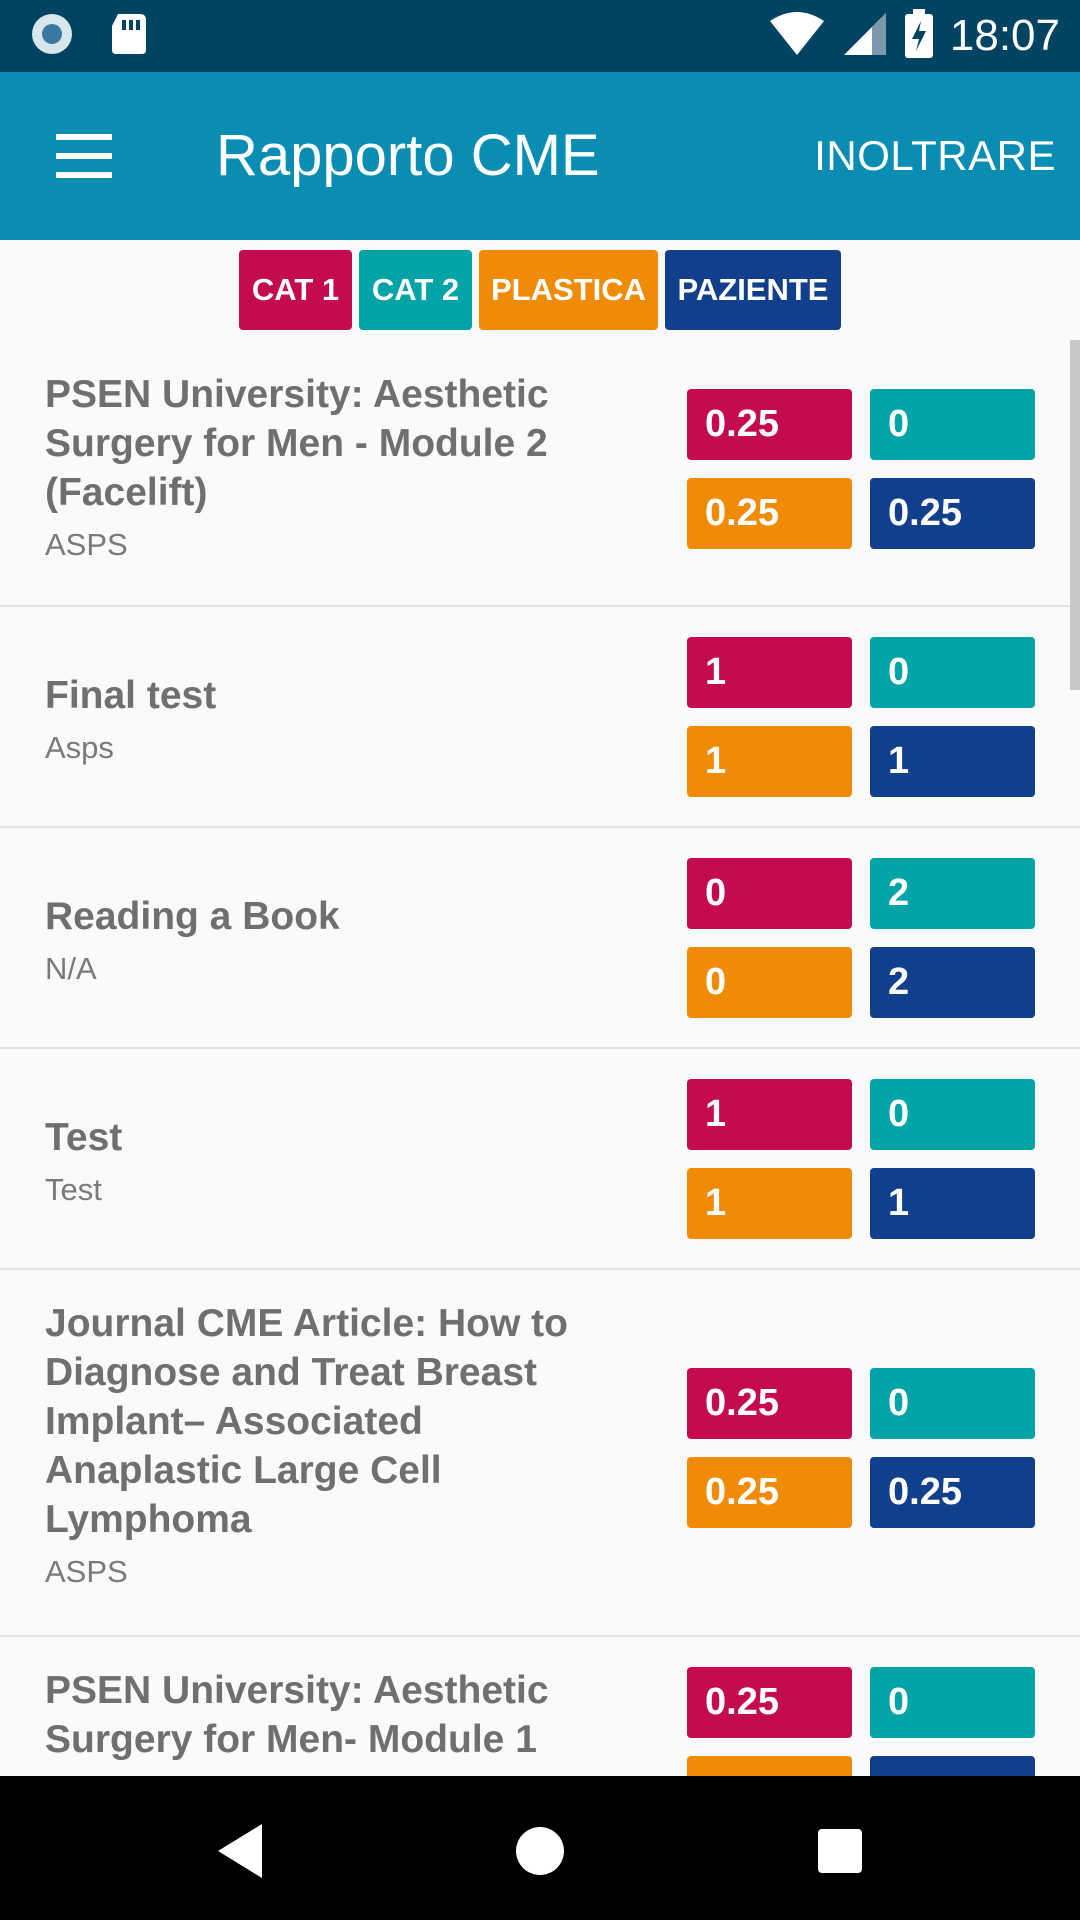  I want to click on item-title: Reading a Book, so click(192, 916).